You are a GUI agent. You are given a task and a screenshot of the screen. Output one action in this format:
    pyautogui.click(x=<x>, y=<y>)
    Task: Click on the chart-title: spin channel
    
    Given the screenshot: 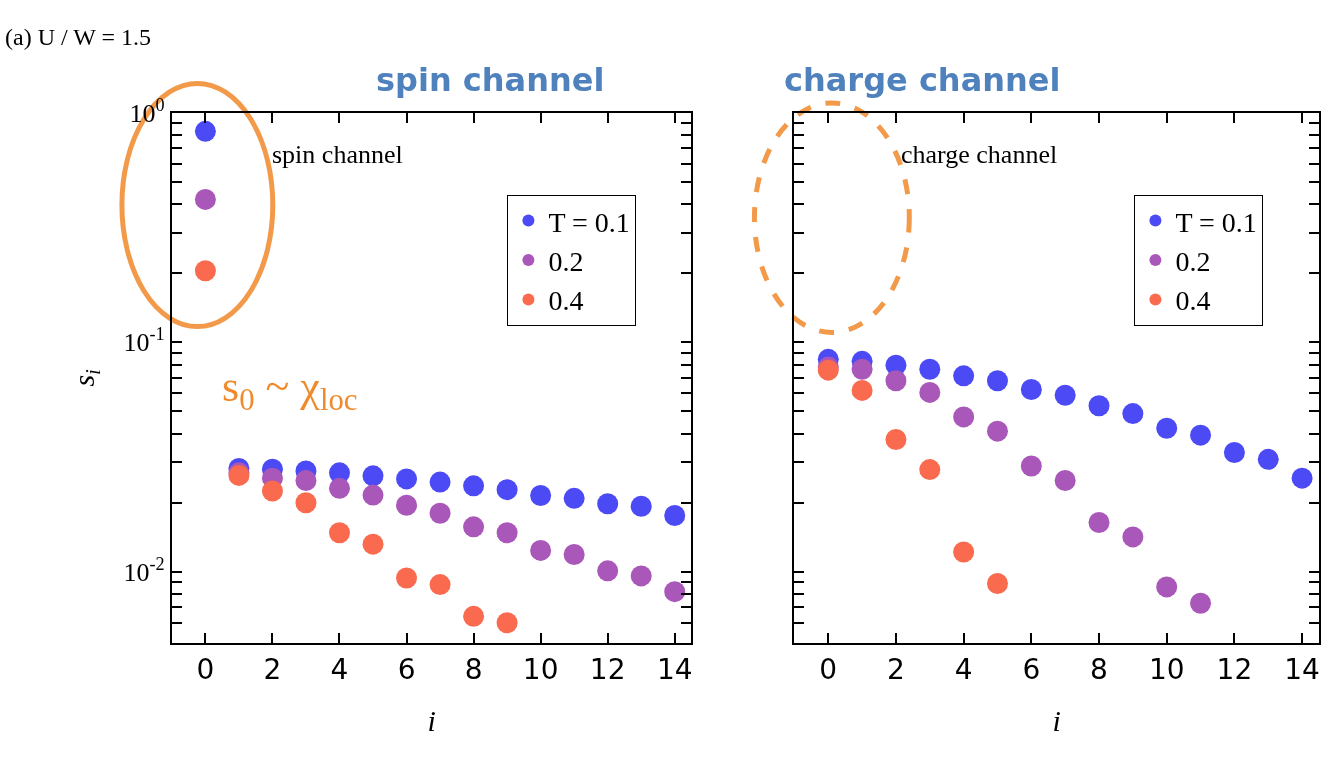 What is the action you would take?
    pyautogui.click(x=490, y=80)
    